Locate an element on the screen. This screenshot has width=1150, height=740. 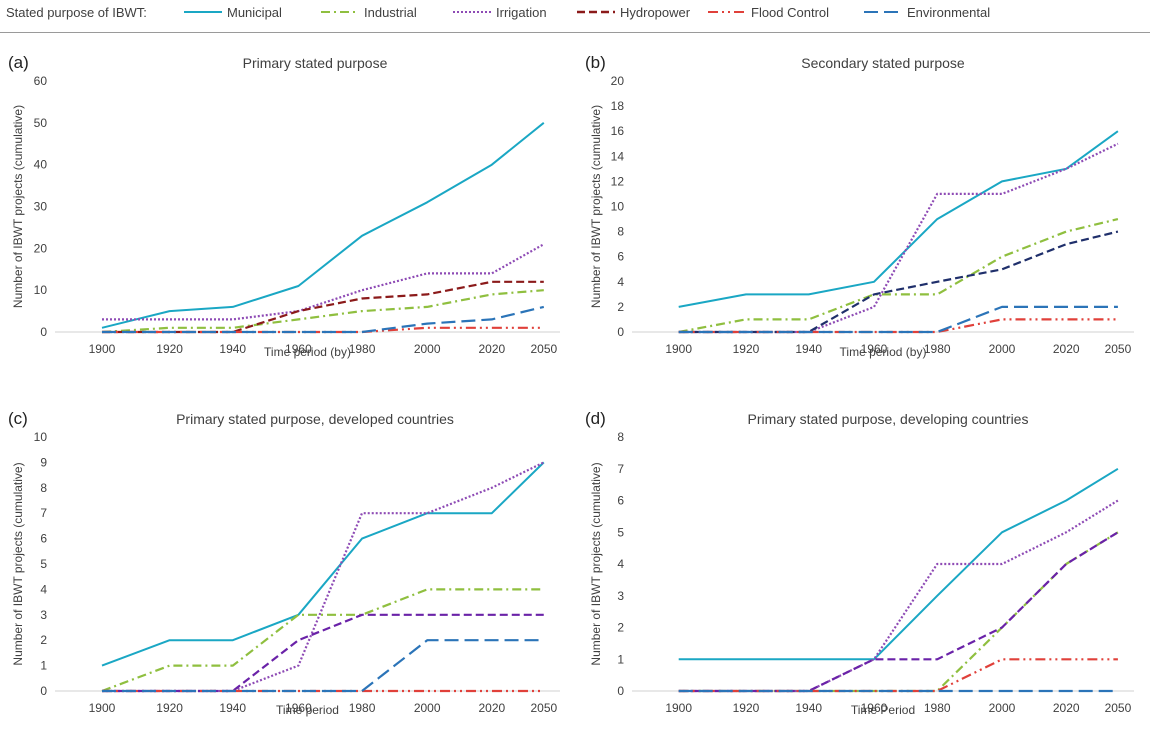
y-tick-label: 50 is located at coordinates (41, 123).